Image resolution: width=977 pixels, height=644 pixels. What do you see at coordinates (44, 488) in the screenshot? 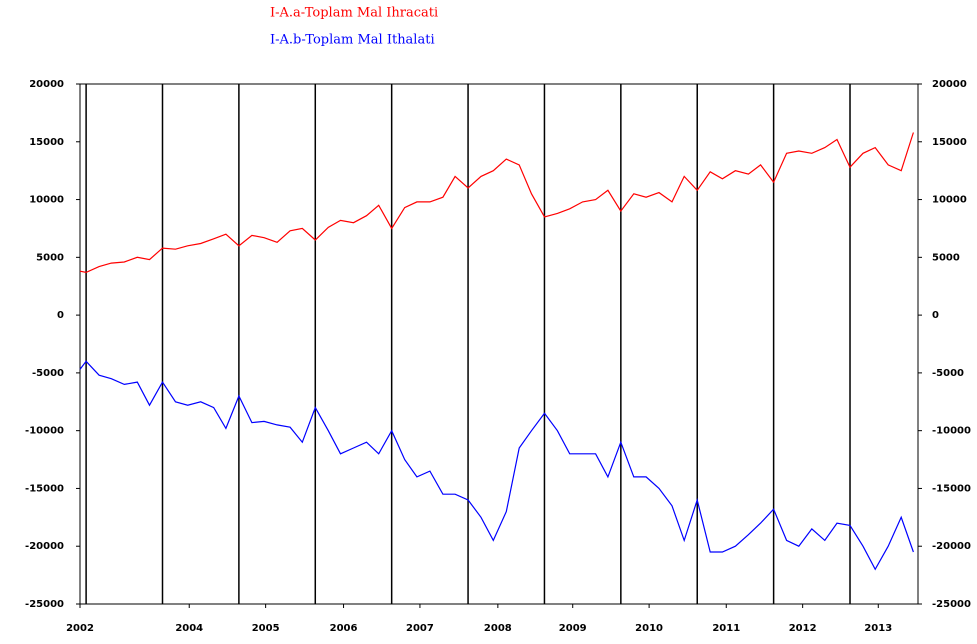
I see `y-tick-label: -15000` at bounding box center [44, 488].